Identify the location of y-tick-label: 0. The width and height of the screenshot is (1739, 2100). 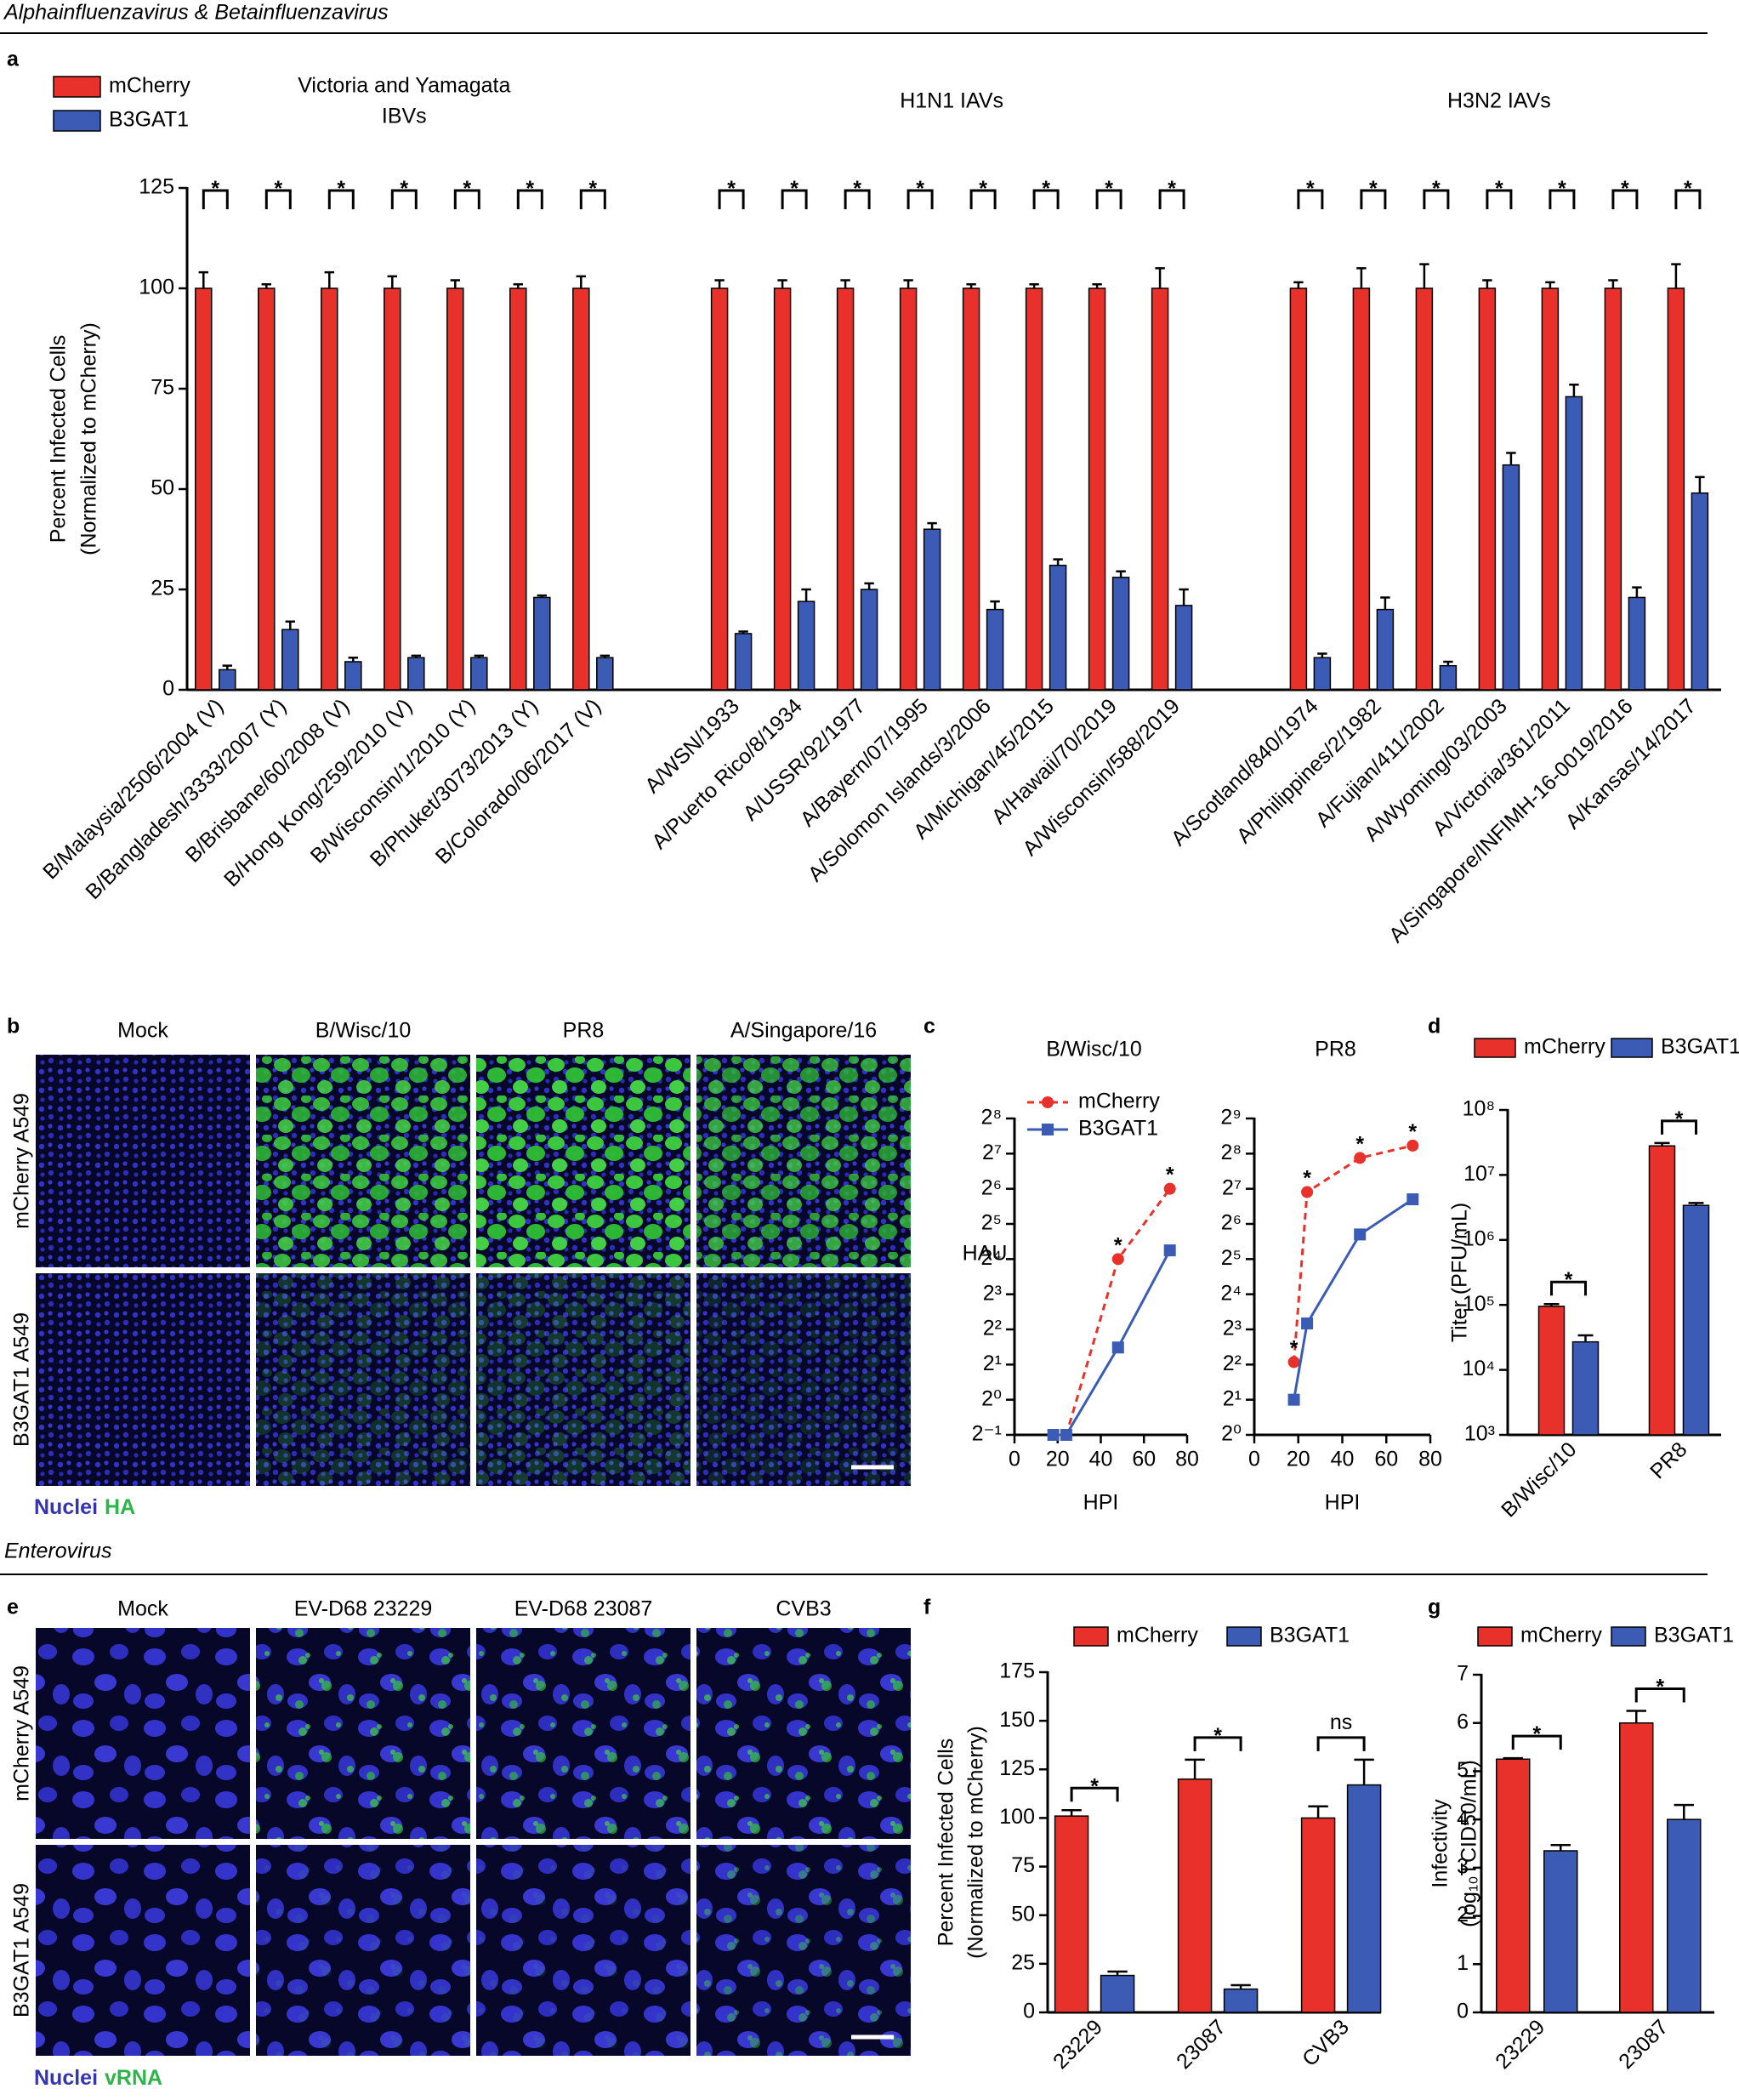
(1463, 2011).